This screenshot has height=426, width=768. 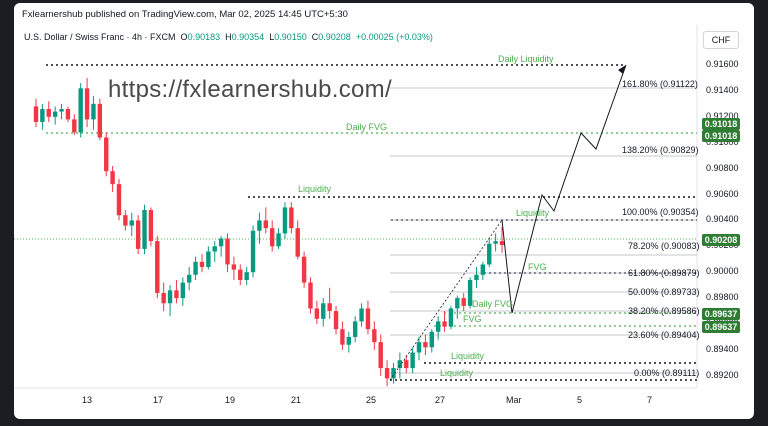 What do you see at coordinates (664, 292) in the screenshot?
I see `fib-label-50: 50.00% (0.89733)` at bounding box center [664, 292].